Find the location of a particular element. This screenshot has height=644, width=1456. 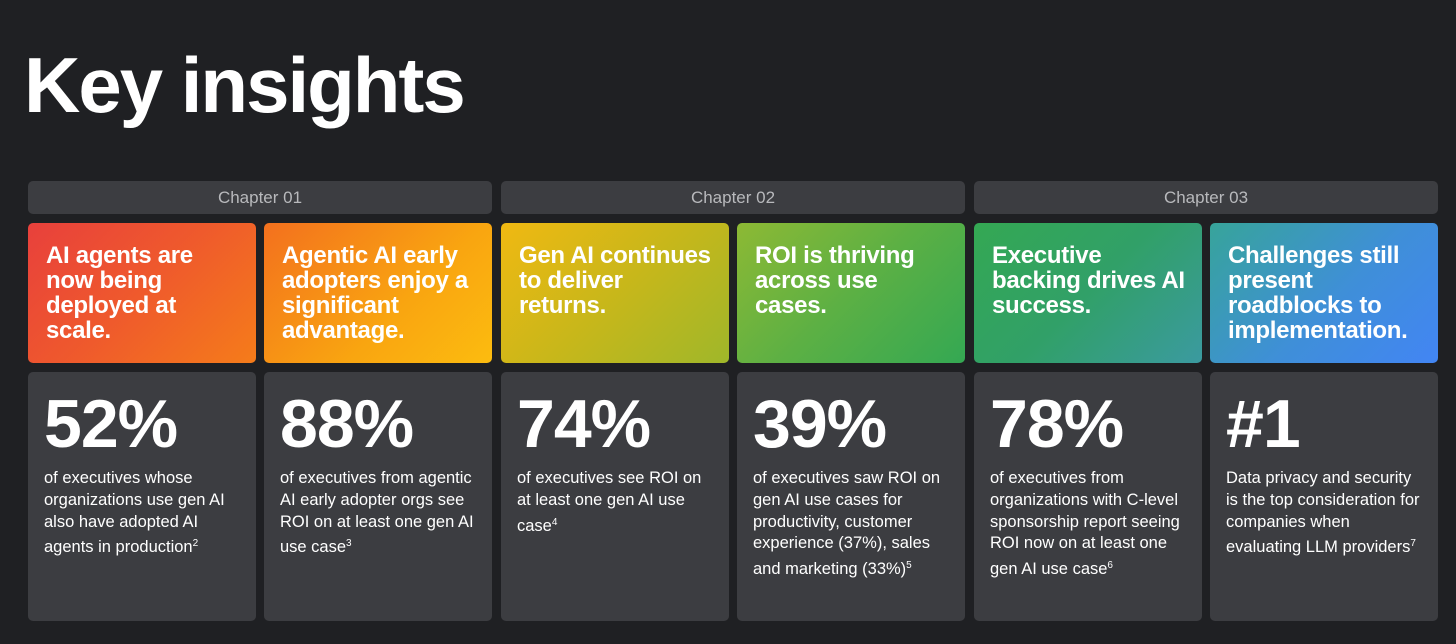

stat-number: 39% is located at coordinates (820, 424).